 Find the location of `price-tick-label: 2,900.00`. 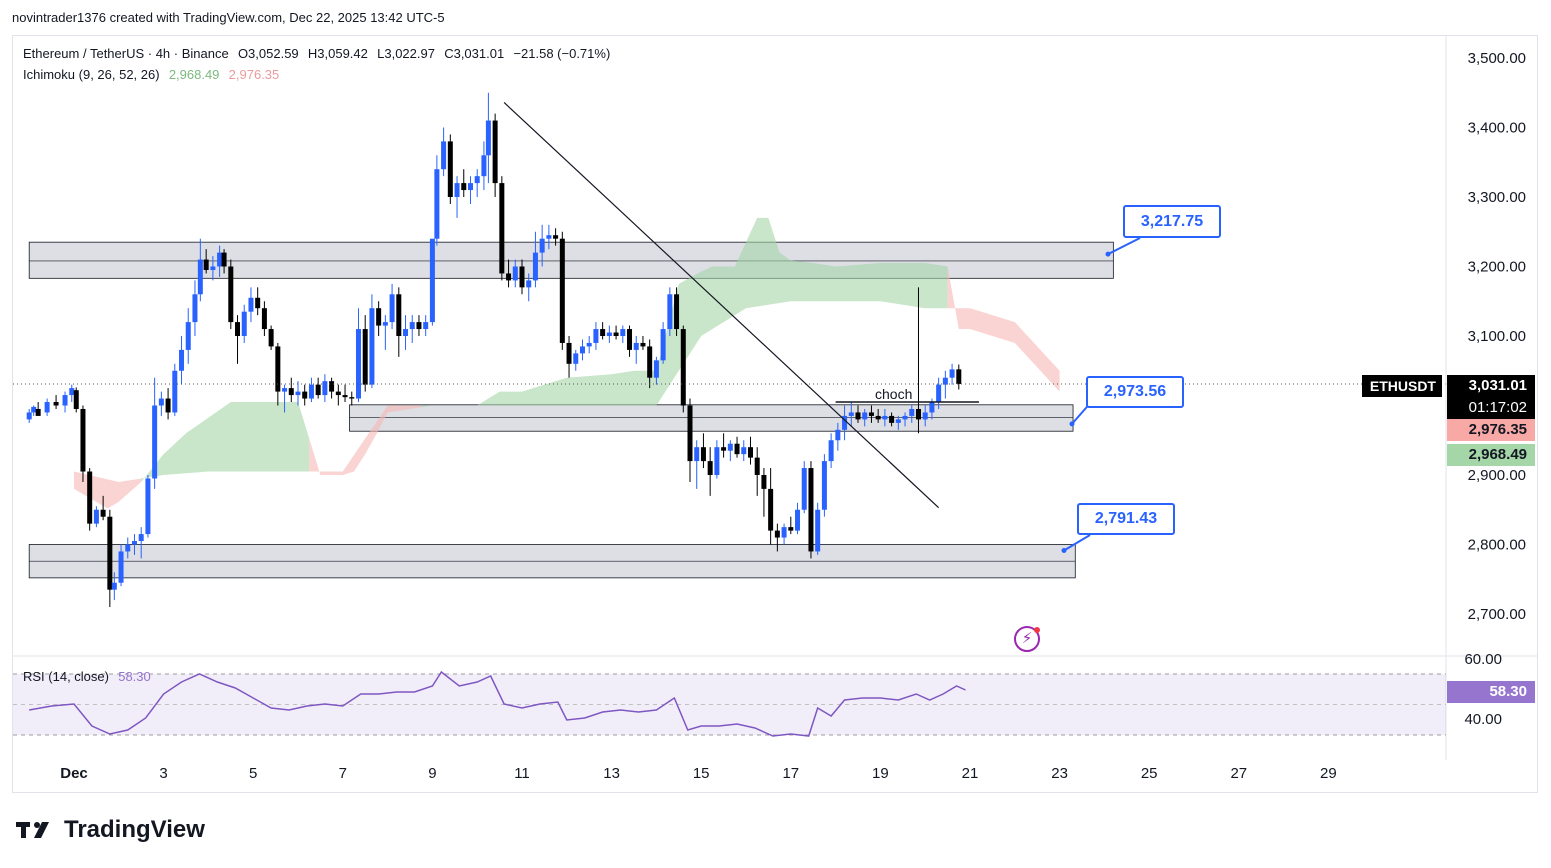

price-tick-label: 2,900.00 is located at coordinates (1497, 475).